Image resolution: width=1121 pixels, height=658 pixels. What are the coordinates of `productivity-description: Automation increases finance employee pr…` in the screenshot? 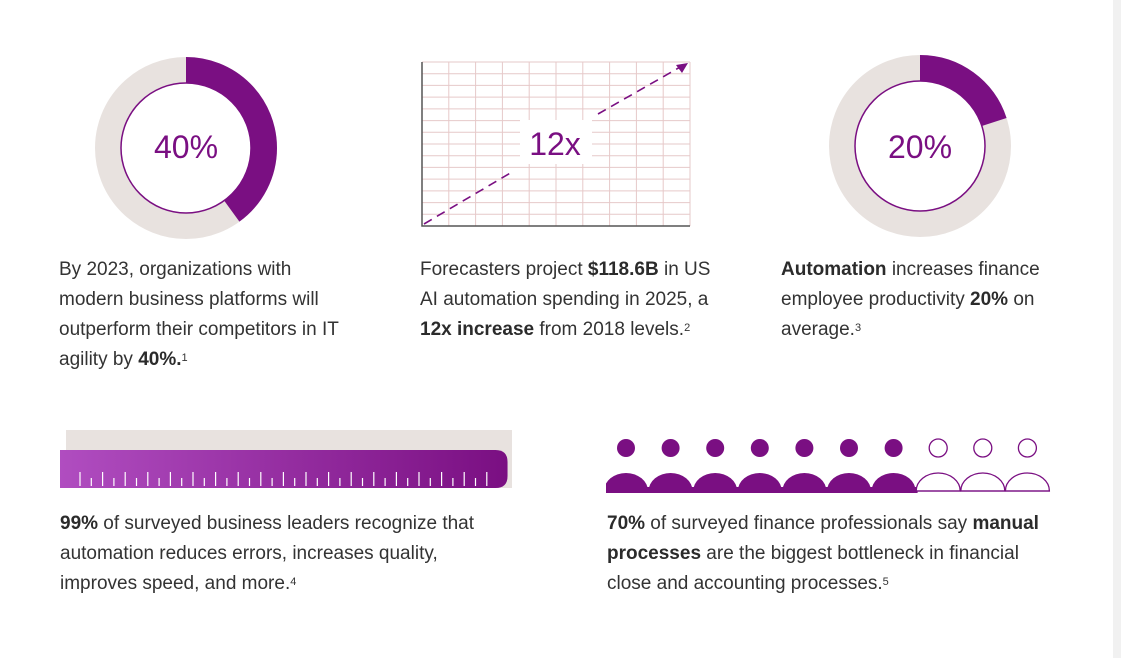 It's located at (910, 299).